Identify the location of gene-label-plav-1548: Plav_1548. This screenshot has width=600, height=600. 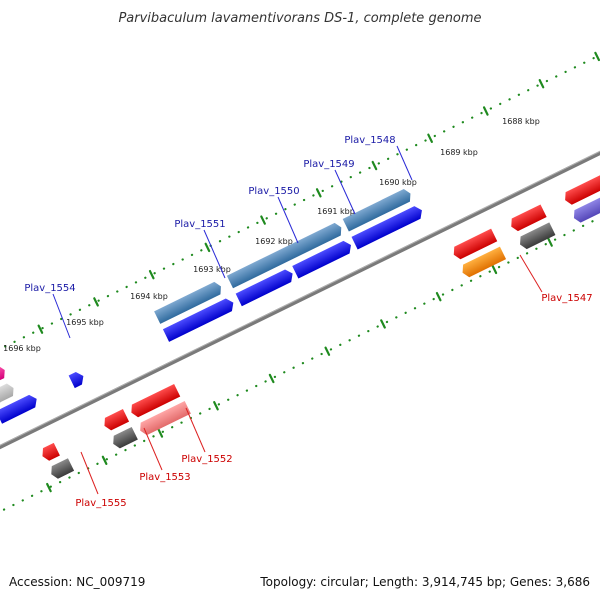
(369, 140).